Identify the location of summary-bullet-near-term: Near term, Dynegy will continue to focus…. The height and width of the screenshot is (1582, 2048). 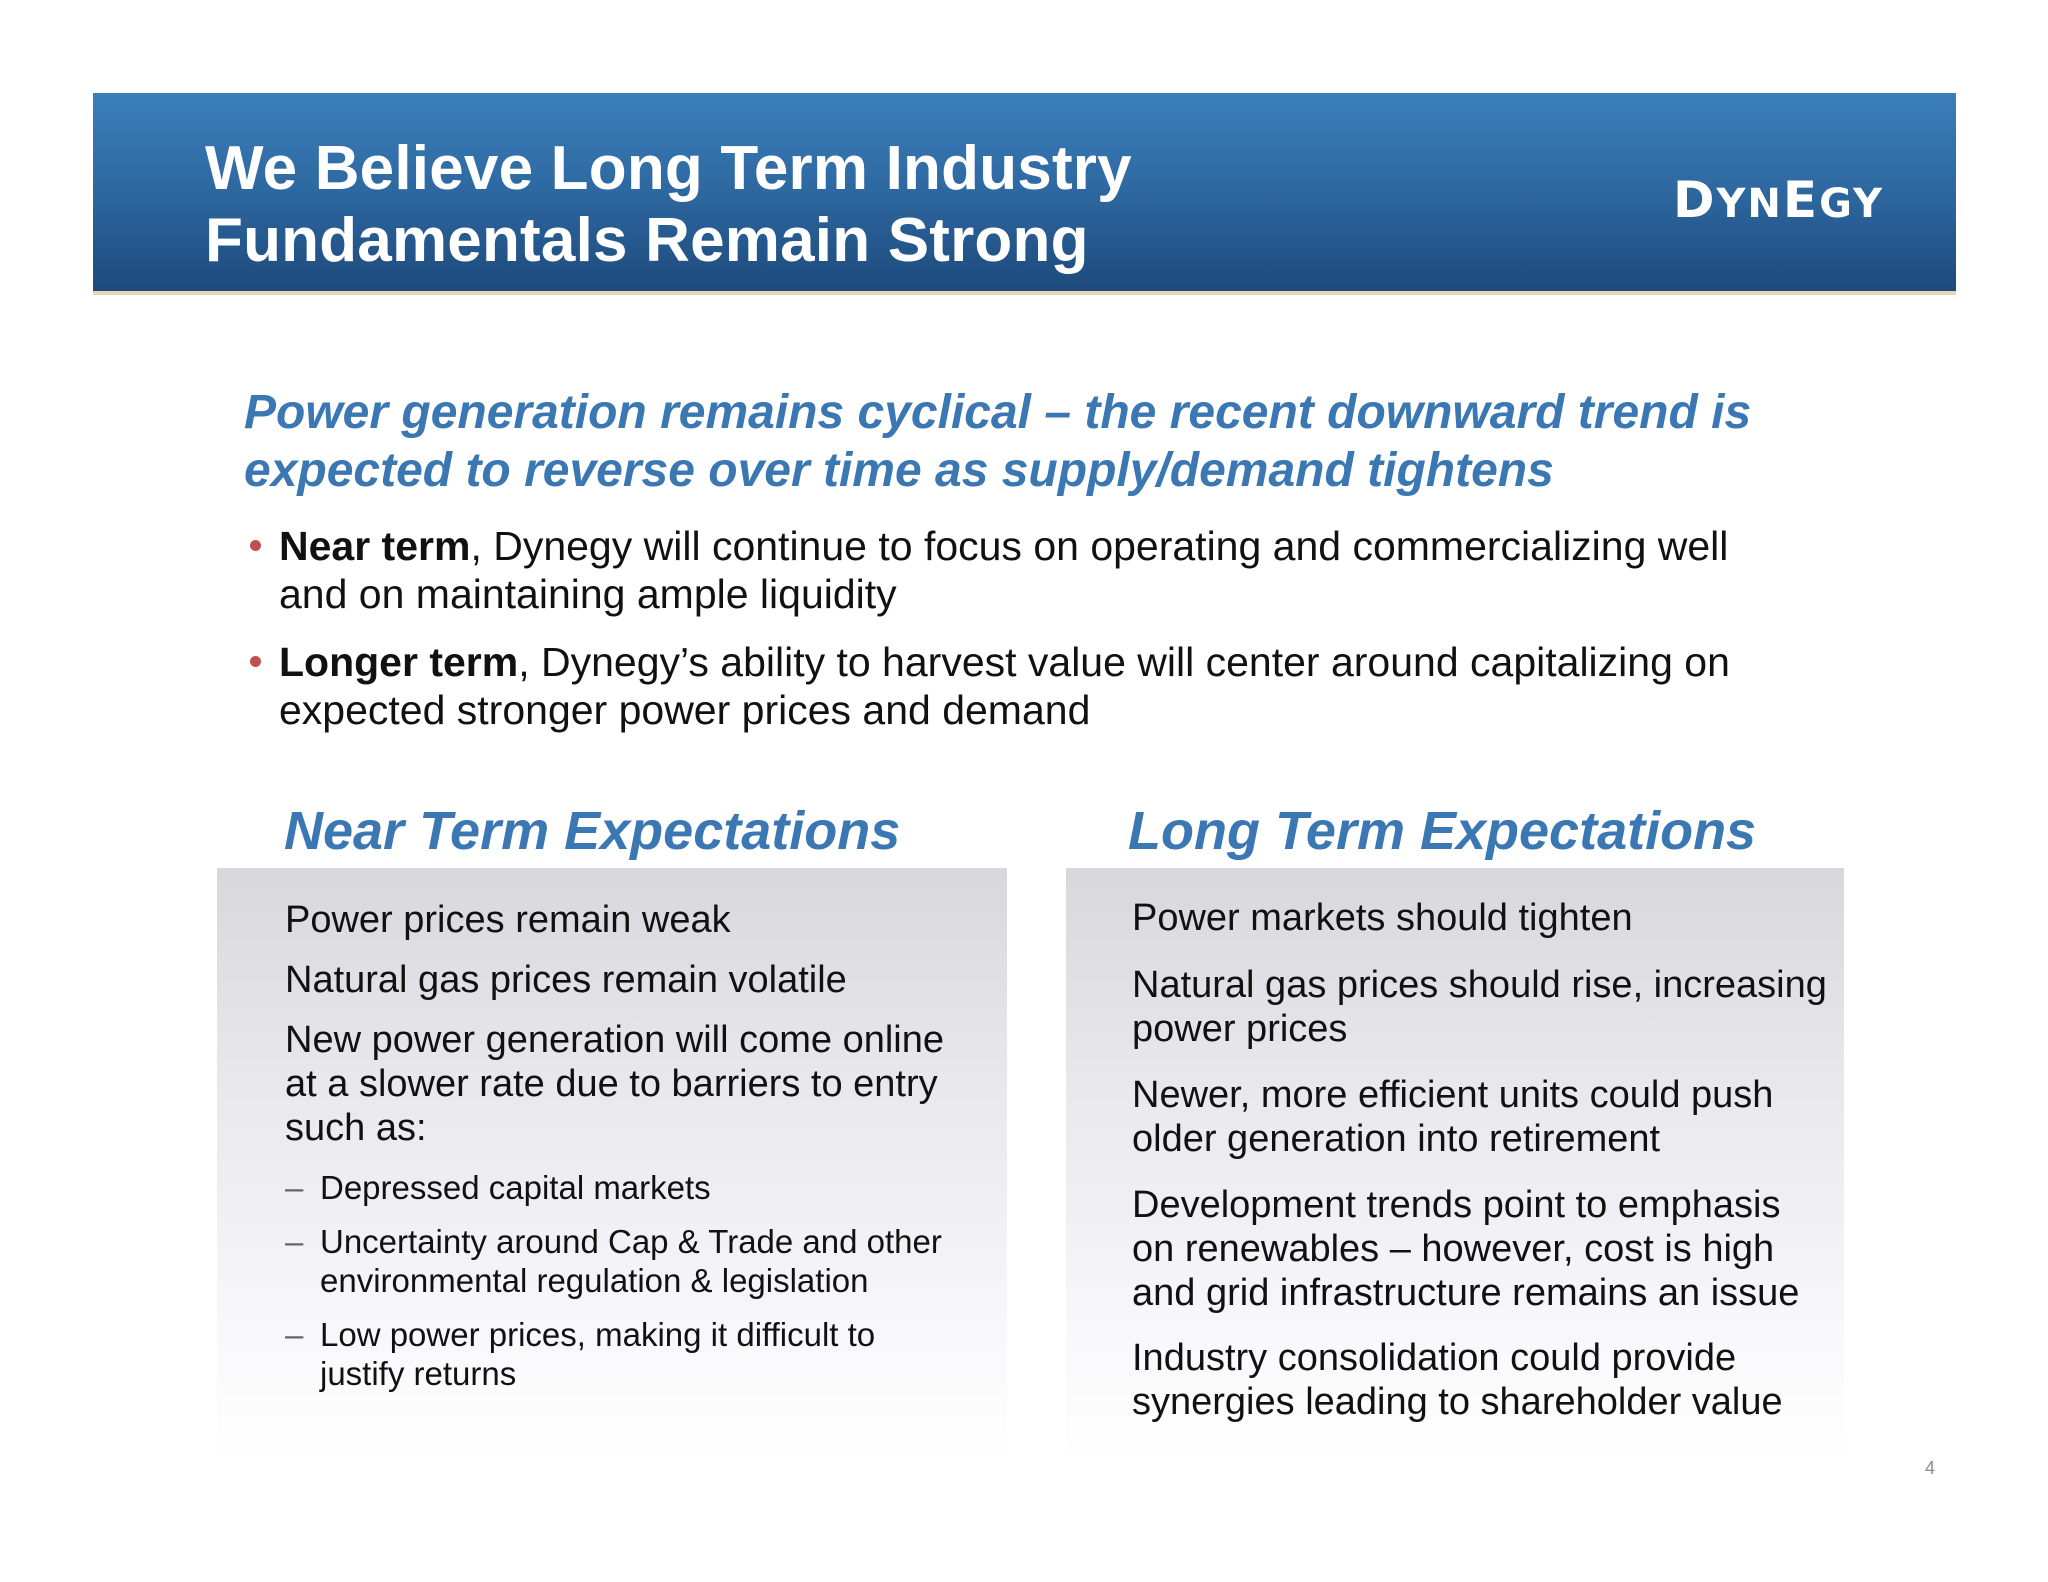
(1044, 570).